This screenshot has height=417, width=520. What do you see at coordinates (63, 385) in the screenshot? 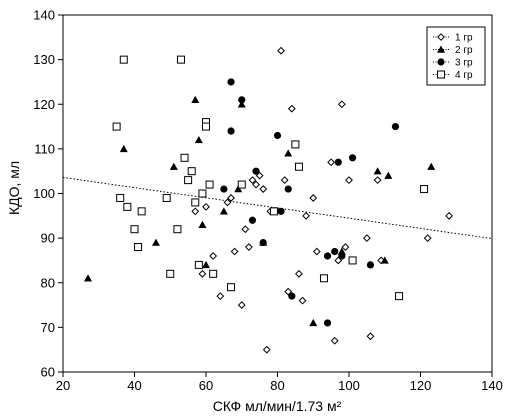
I see `x-tick-label: 20` at bounding box center [63, 385].